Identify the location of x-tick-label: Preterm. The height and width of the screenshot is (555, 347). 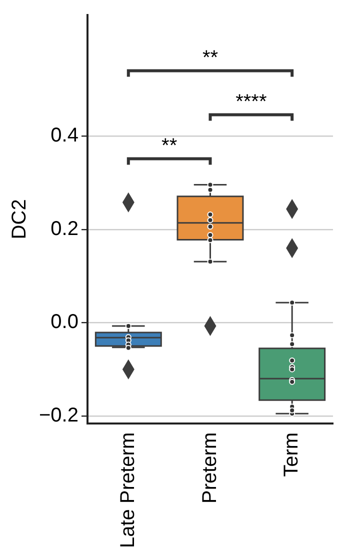
(209, 468).